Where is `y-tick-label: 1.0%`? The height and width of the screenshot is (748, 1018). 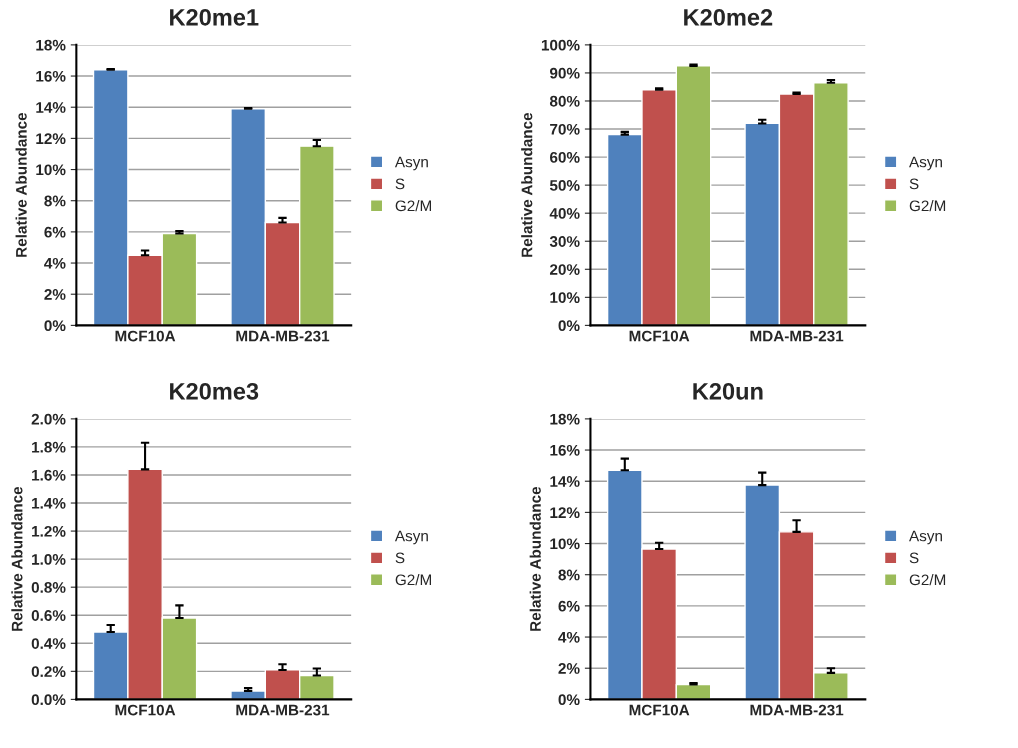
y-tick-label: 1.0% is located at coordinates (49, 559).